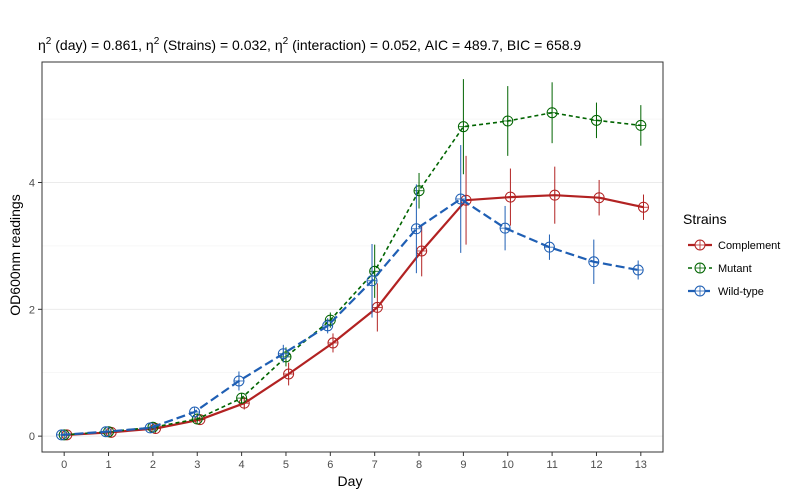 Image resolution: width=803 pixels, height=495 pixels. Describe the element at coordinates (64, 465) in the screenshot. I see `x-tick-label: 0` at that location.